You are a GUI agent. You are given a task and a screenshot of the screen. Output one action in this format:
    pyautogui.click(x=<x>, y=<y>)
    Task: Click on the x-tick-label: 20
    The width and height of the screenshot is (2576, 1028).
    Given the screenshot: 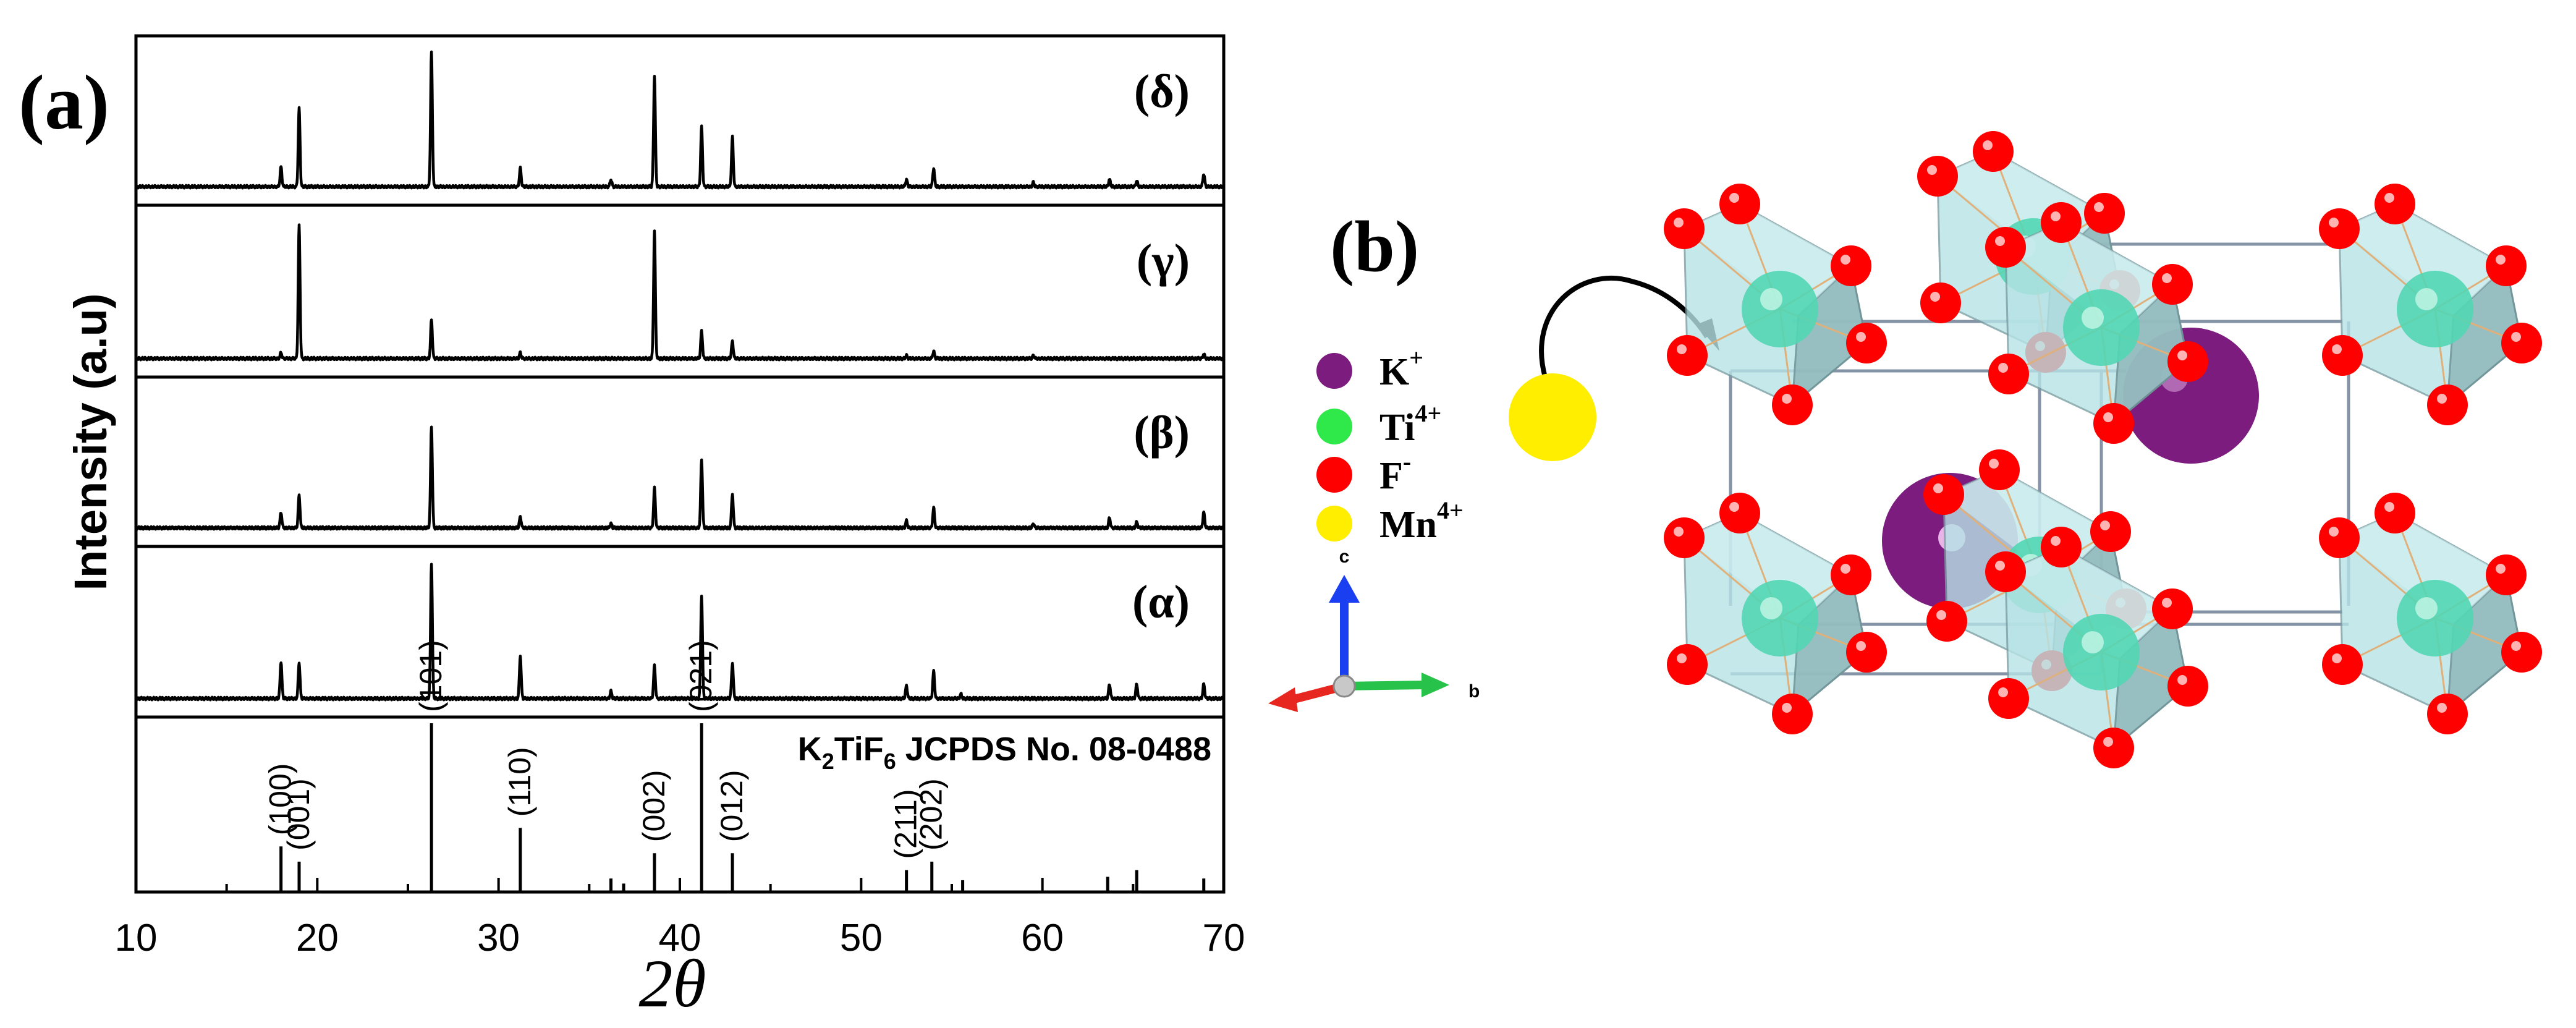 What is the action you would take?
    pyautogui.click(x=317, y=938)
    